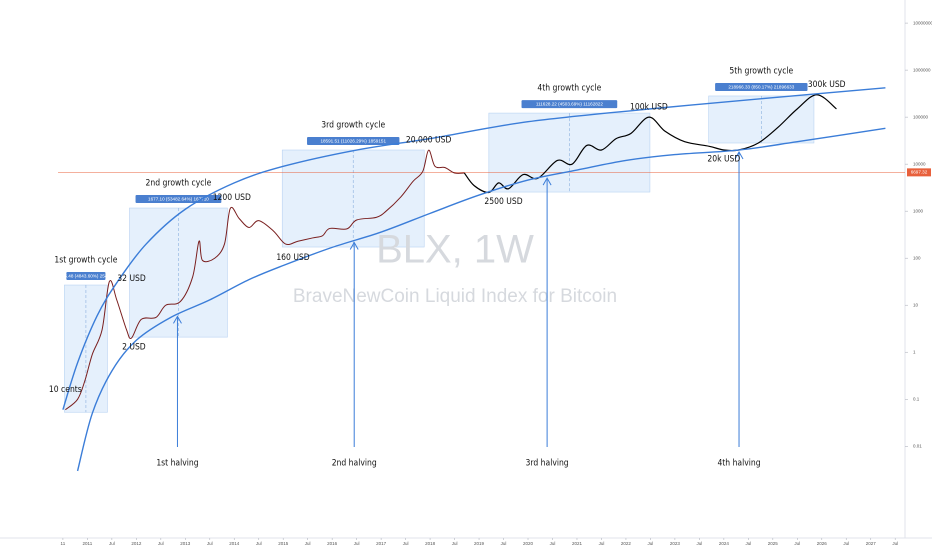  Describe the element at coordinates (569, 89) in the screenshot. I see `cycle-label: 4th growth cycle` at that location.